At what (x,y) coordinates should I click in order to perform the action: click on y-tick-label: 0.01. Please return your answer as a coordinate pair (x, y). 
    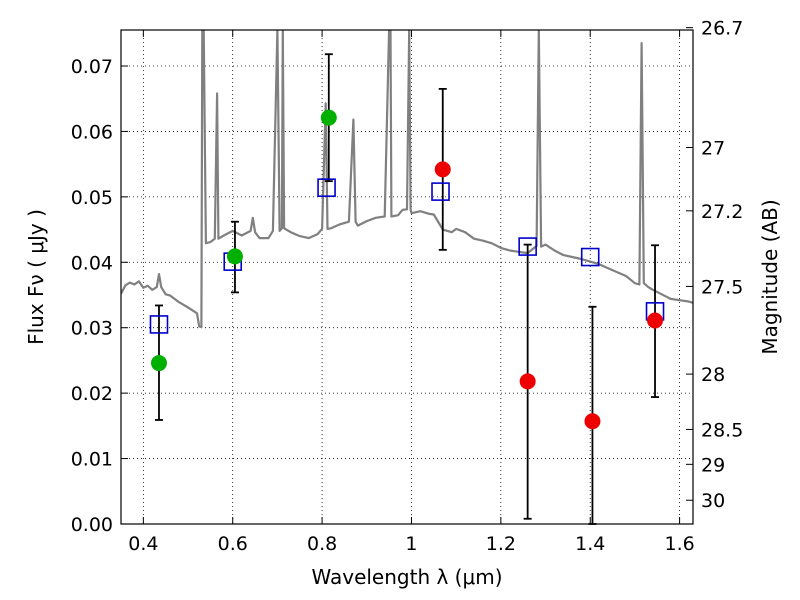
    Looking at the image, I should click on (92, 460).